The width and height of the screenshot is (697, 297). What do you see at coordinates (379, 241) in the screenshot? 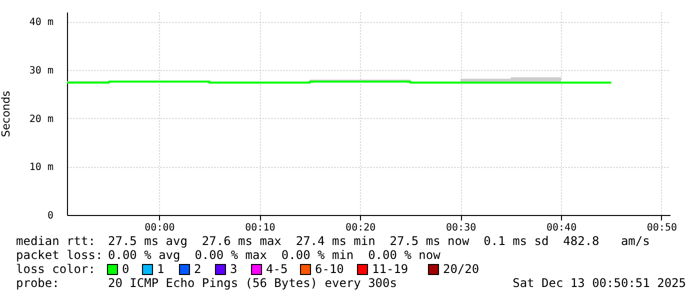
I see `text: 27.5 ms avg 27.6 ms max 27.4 ms min 27.5 ms now 0.1 ms sd 482.8 am/s` at bounding box center [379, 241].